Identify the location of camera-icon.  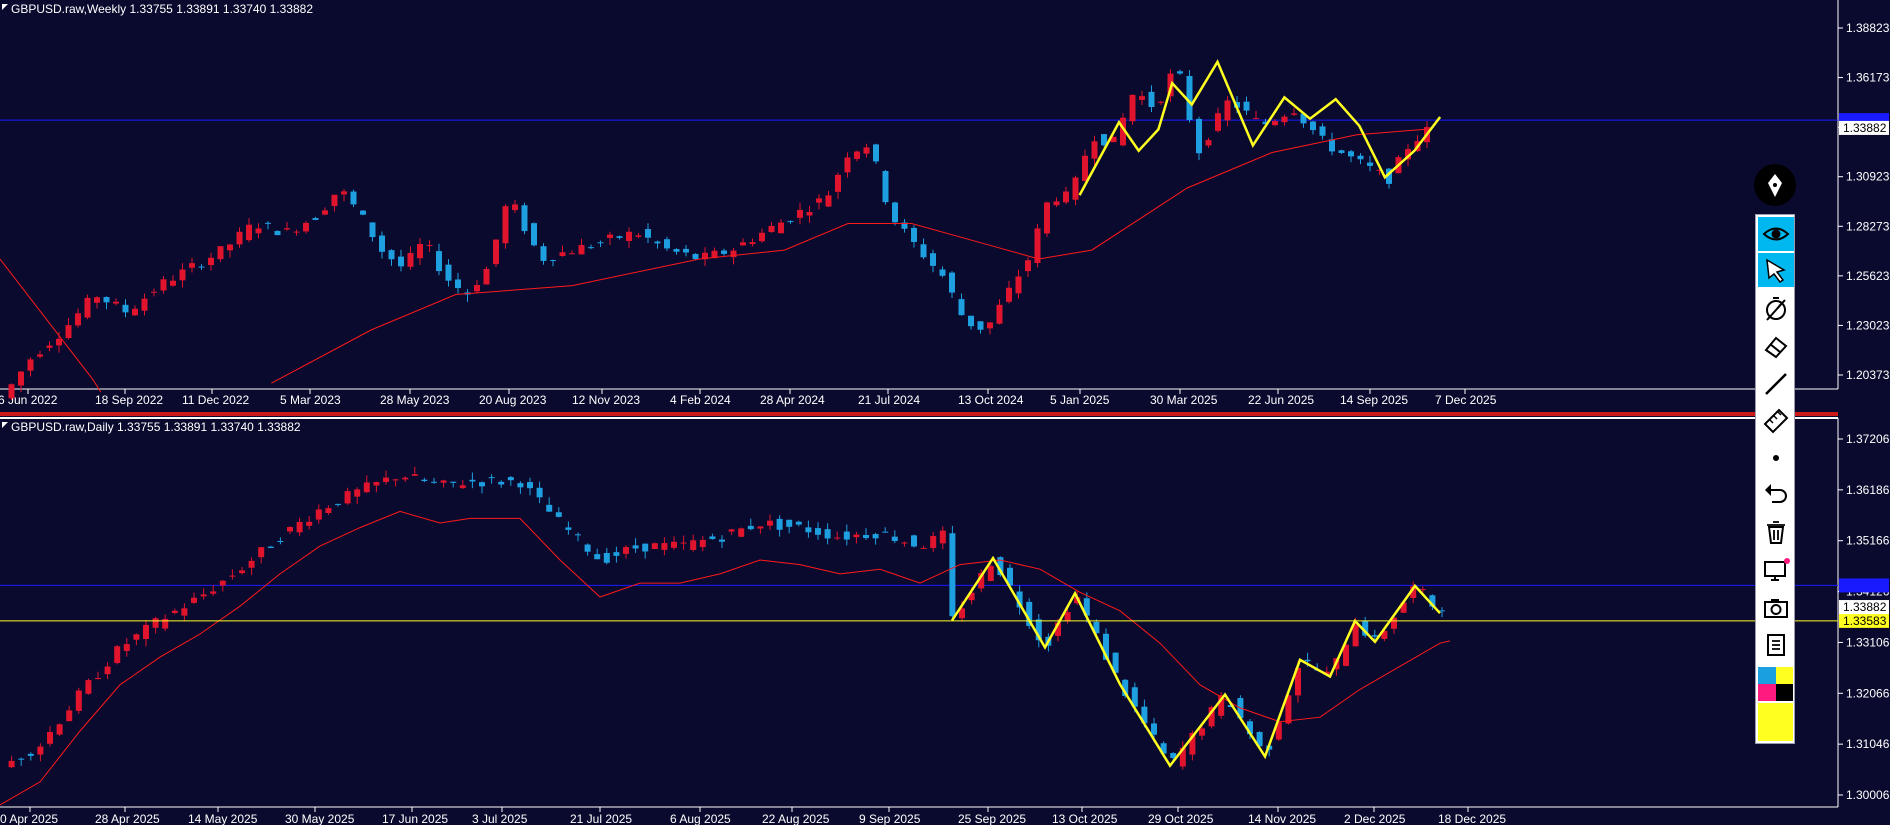
(1776, 608).